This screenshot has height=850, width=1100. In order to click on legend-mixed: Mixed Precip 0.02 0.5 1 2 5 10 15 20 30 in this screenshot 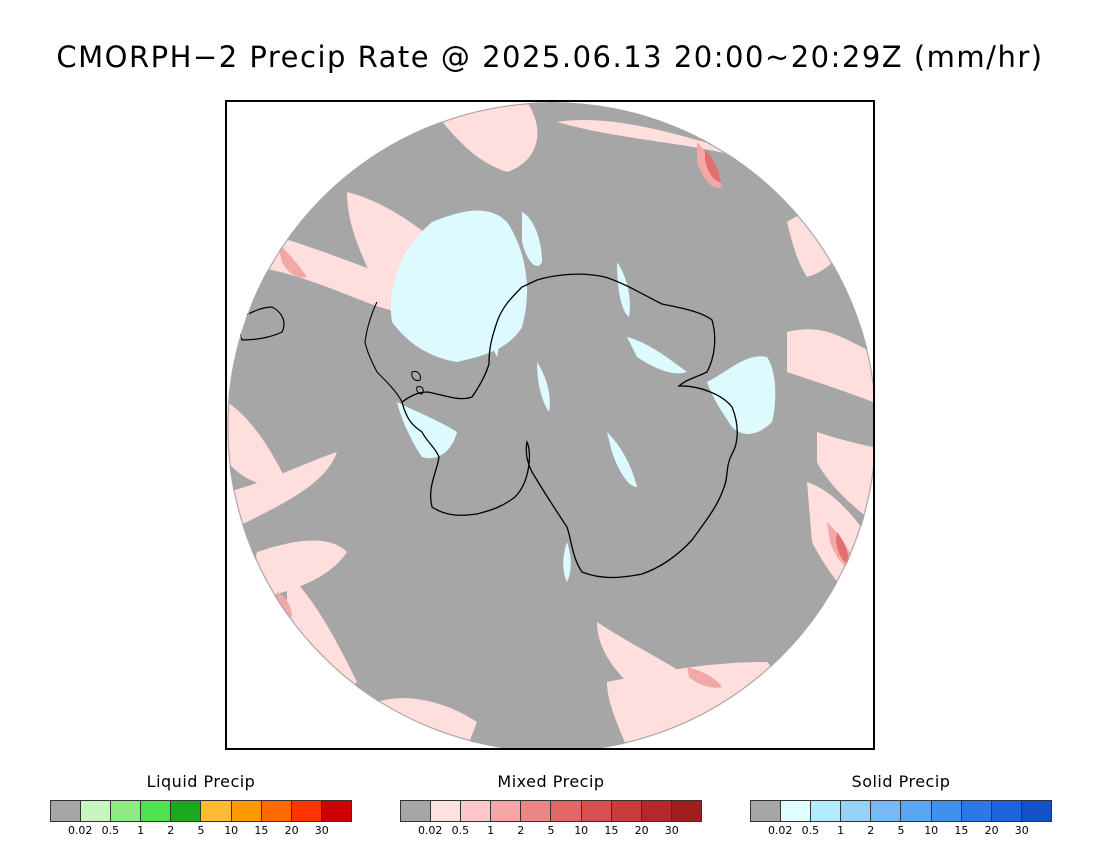, I will do `click(551, 805)`.